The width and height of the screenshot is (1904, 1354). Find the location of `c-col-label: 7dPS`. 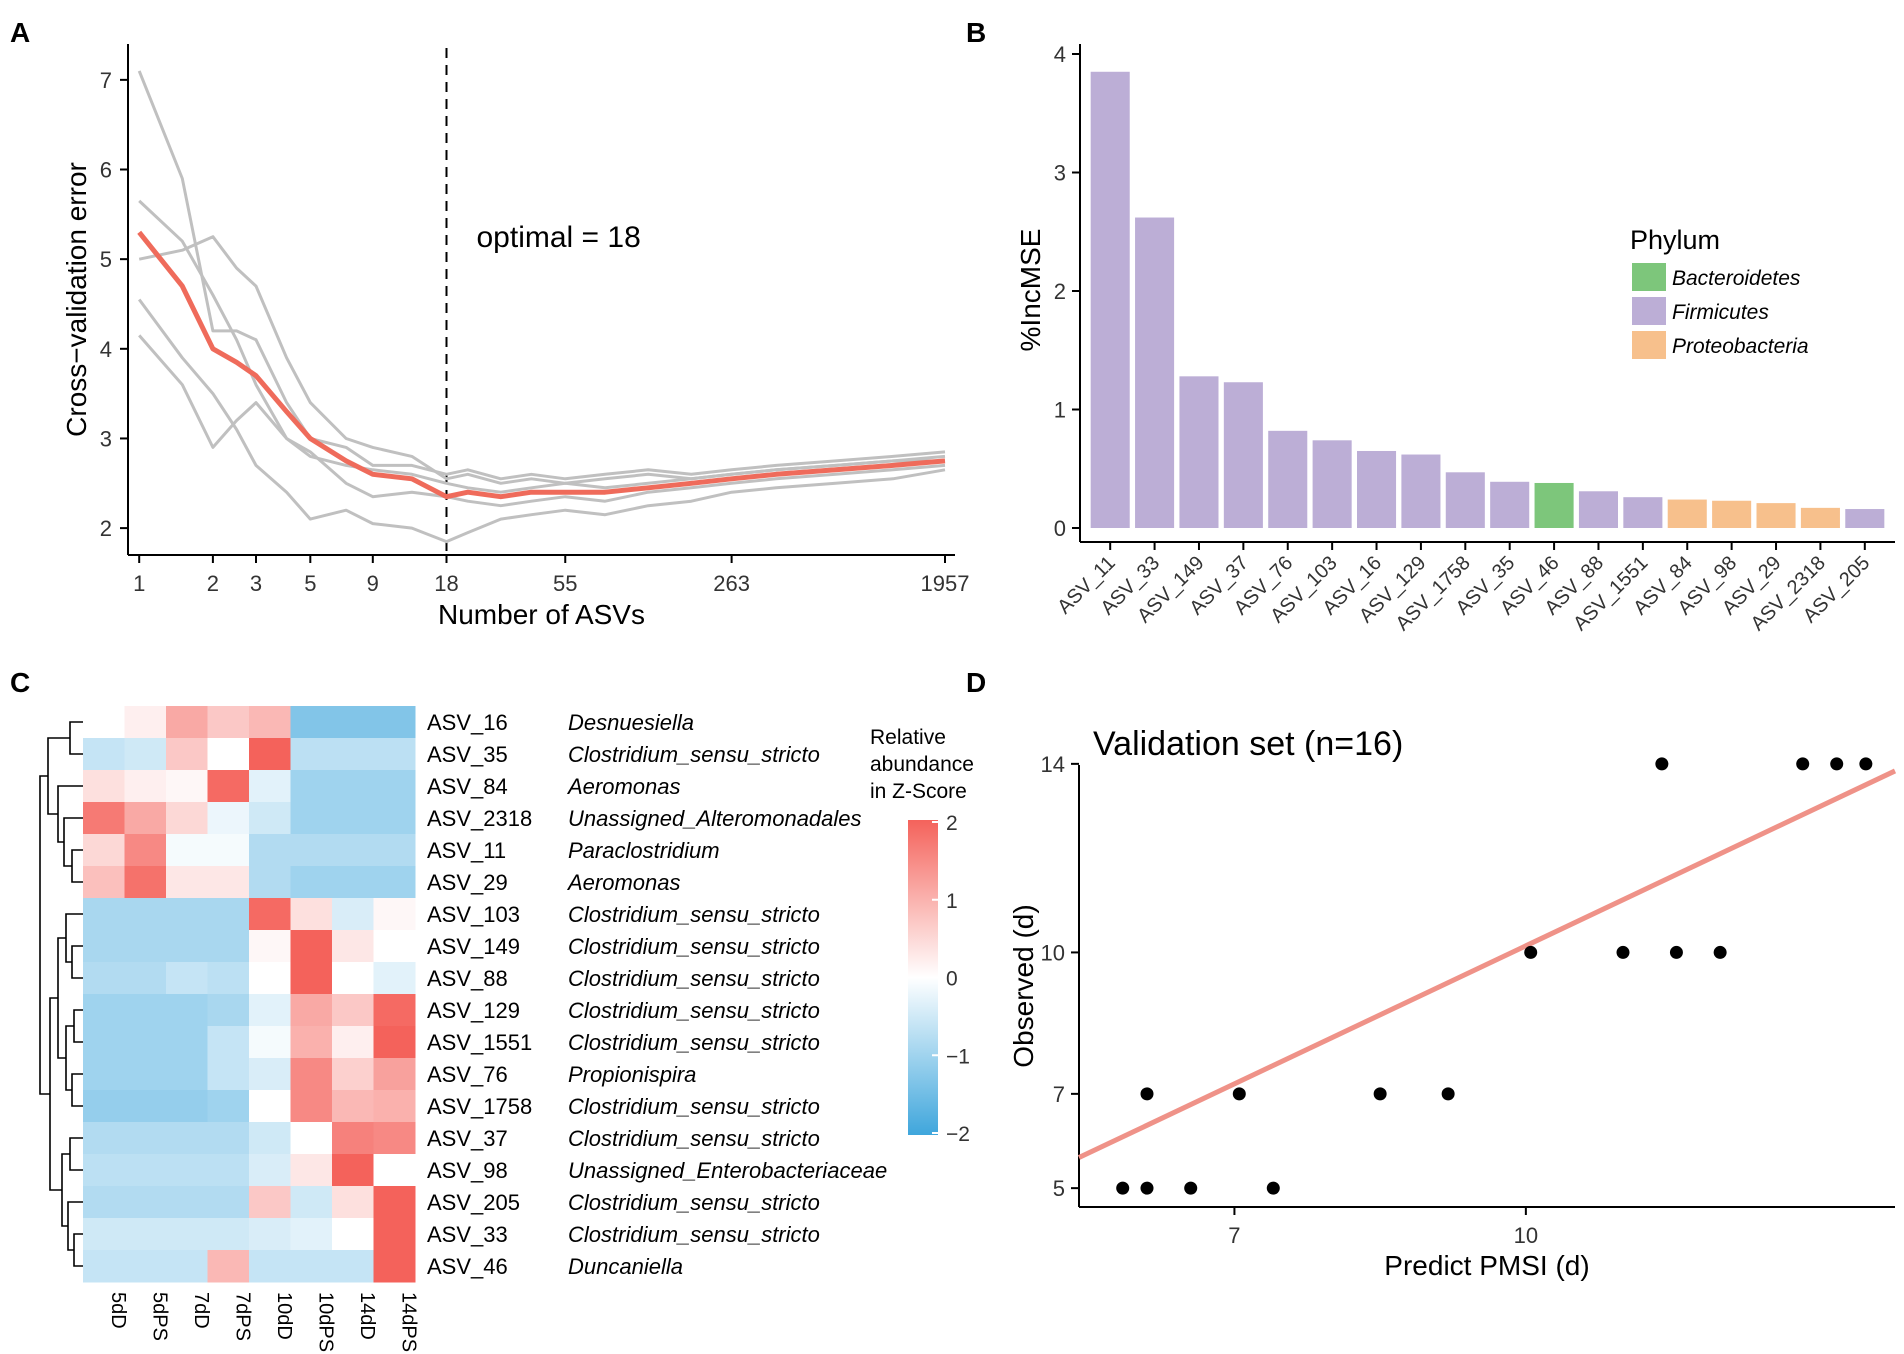

c-col-label: 7dPS is located at coordinates (242, 1316).